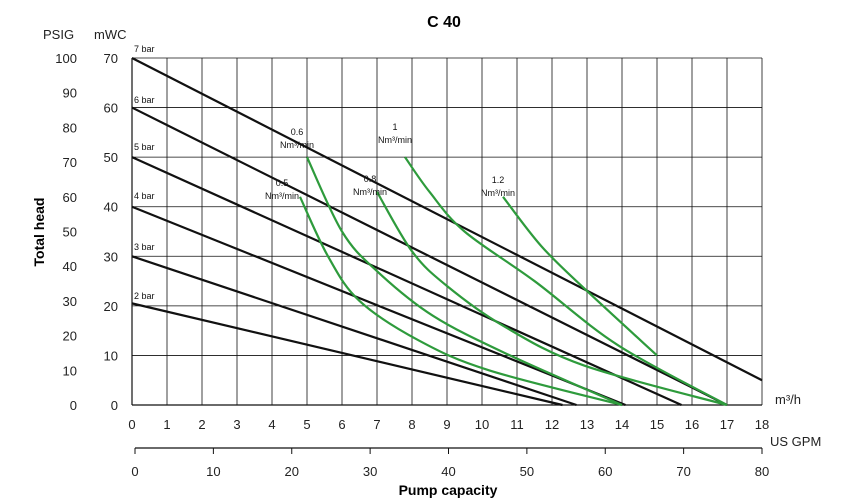  Describe the element at coordinates (580, 276) in the screenshot. I see `air-curve` at that location.